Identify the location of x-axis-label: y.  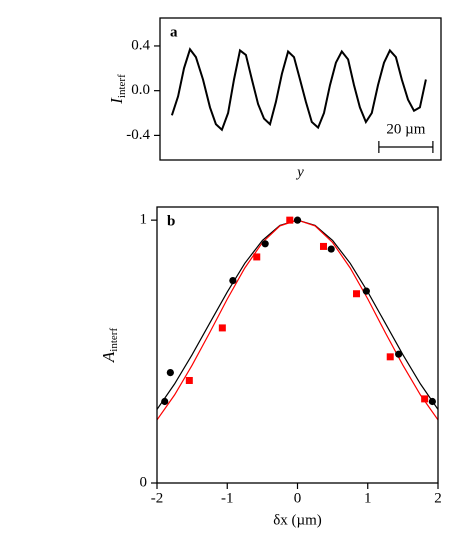
(299, 172).